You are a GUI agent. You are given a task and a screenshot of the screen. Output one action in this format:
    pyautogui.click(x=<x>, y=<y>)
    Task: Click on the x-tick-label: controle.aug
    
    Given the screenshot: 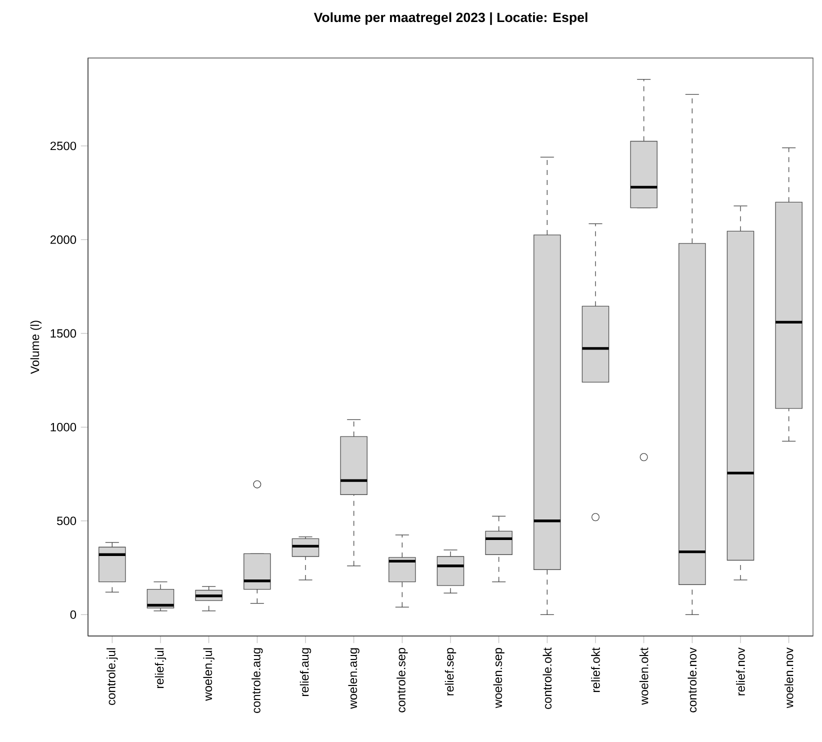 What is the action you would take?
    pyautogui.click(x=257, y=680)
    